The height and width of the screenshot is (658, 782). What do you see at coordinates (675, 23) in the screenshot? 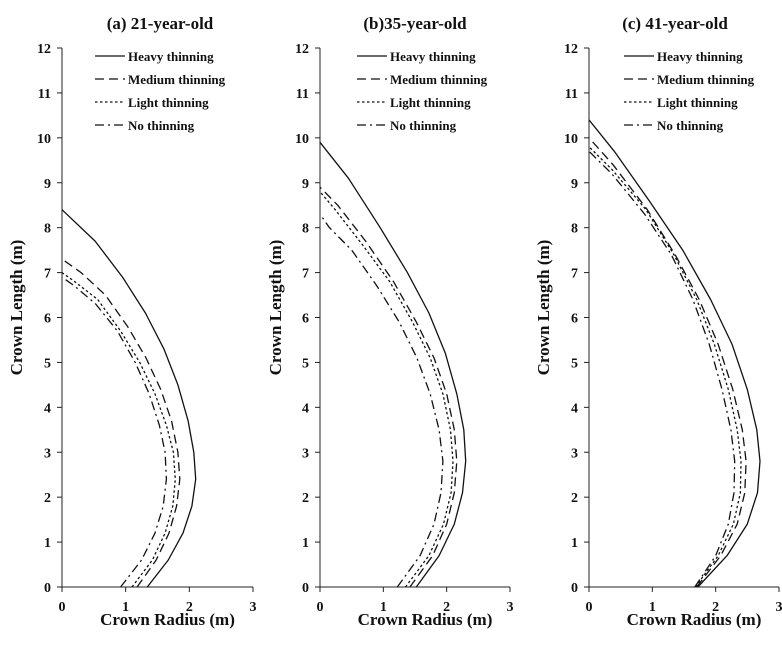
I see `chart-title: (c) 41-year-old` at bounding box center [675, 23].